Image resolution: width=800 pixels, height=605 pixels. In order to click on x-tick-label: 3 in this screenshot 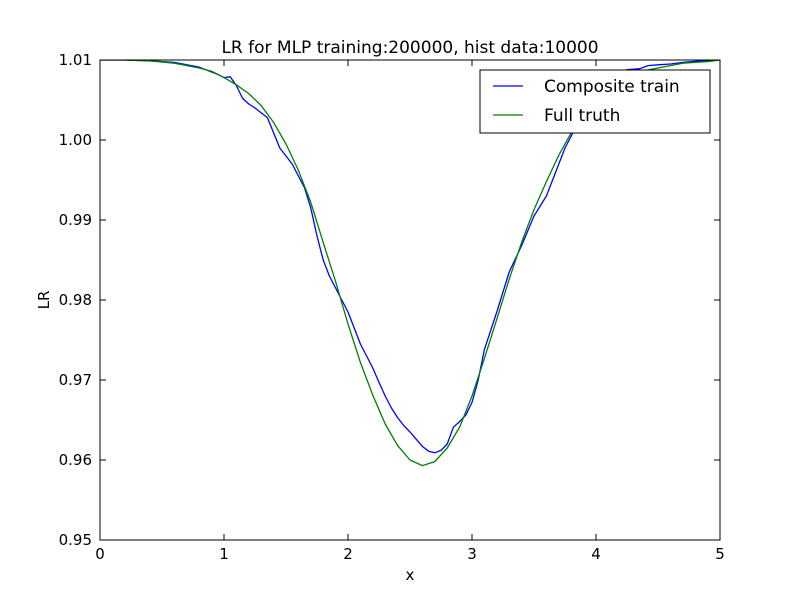, I will do `click(472, 554)`.